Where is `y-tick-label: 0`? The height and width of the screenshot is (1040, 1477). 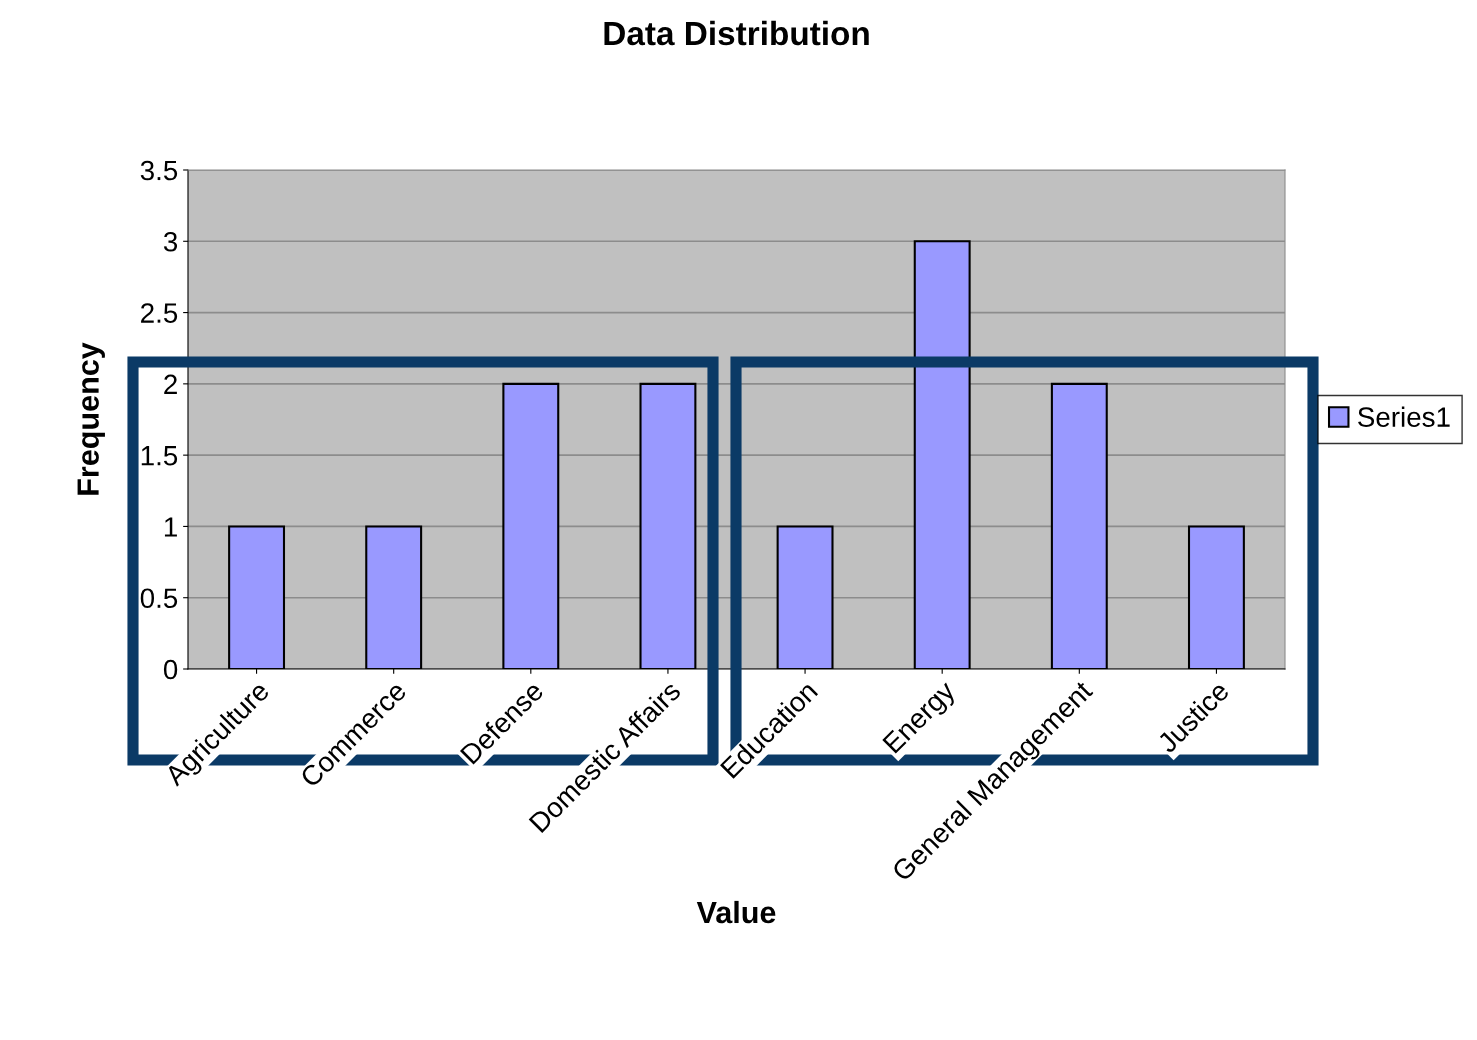 y-tick-label: 0 is located at coordinates (170, 669).